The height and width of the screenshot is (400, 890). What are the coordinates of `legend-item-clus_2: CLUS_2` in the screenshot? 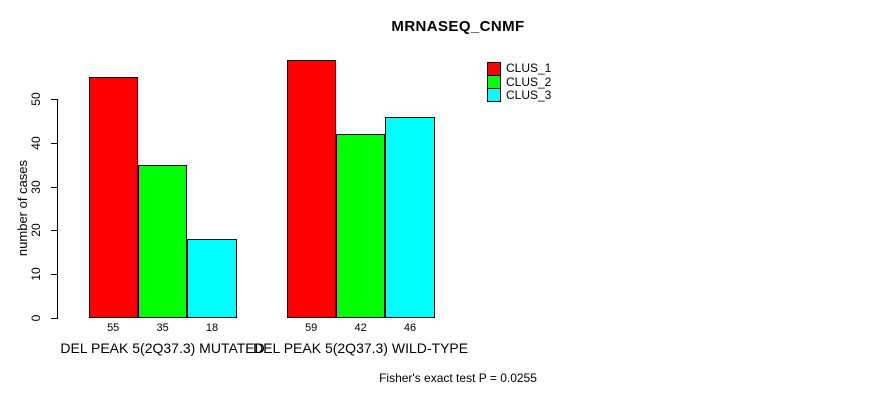 It's located at (519, 82).